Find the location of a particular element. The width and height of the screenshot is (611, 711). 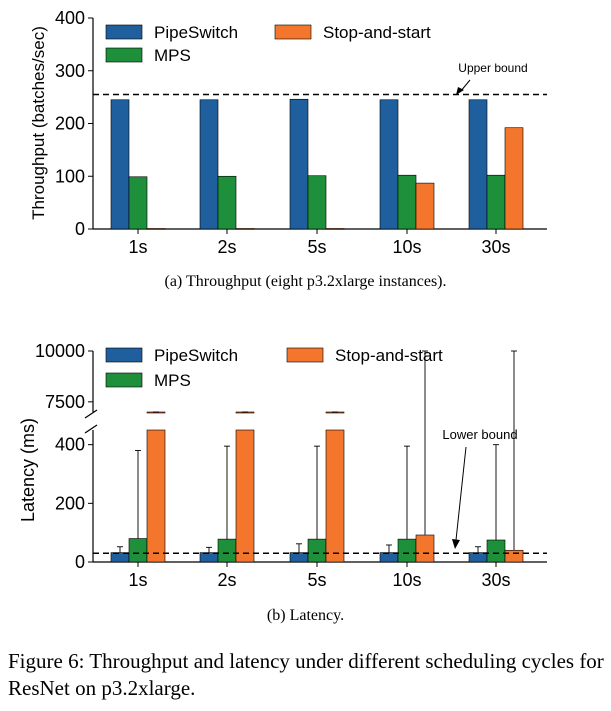

latency-legend-label: PipeSwitch is located at coordinates (196, 355).